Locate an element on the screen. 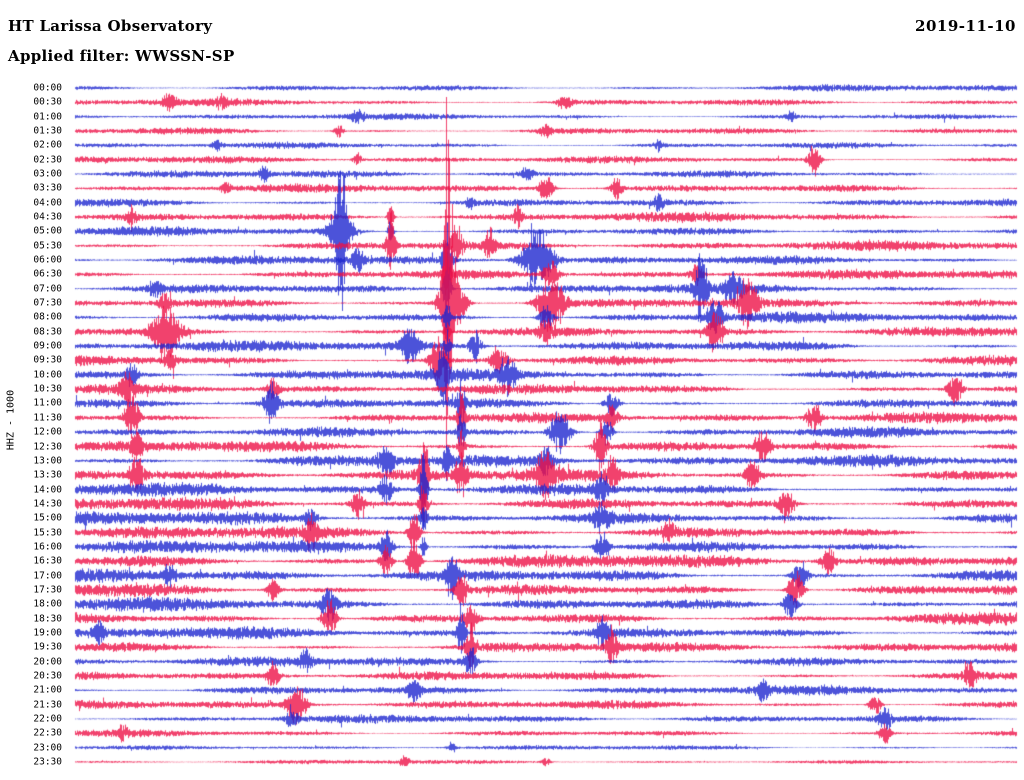 Image resolution: width=1024 pixels, height=780 pixels. time-label: 16:30 is located at coordinates (47, 561).